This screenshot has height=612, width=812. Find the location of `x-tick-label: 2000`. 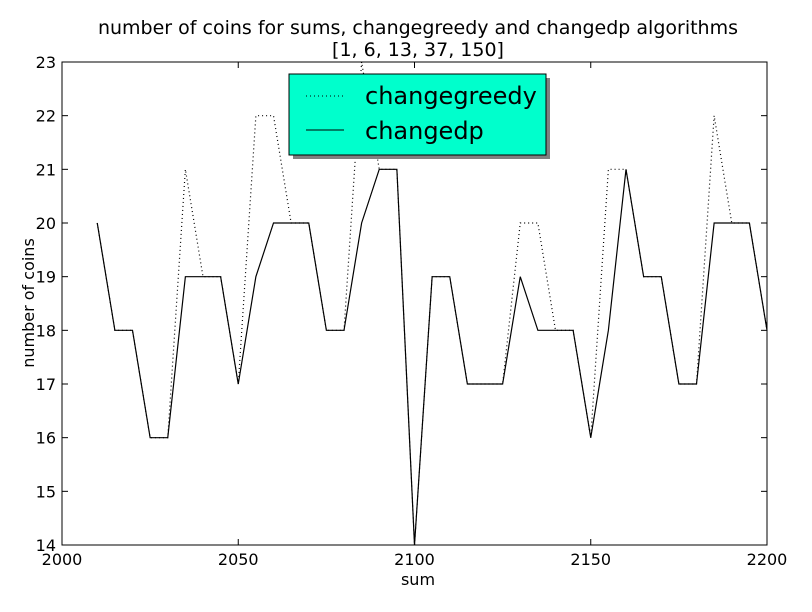

x-tick-label: 2000 is located at coordinates (62, 559).